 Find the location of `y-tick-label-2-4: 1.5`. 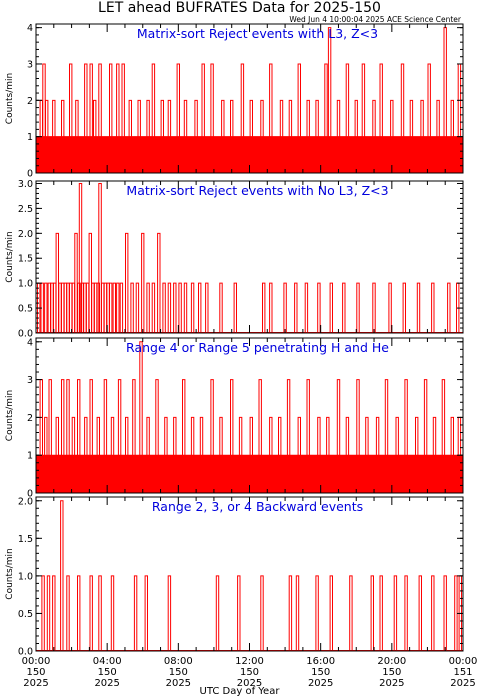

y-tick-label-2-4: 1.5 is located at coordinates (25, 259).